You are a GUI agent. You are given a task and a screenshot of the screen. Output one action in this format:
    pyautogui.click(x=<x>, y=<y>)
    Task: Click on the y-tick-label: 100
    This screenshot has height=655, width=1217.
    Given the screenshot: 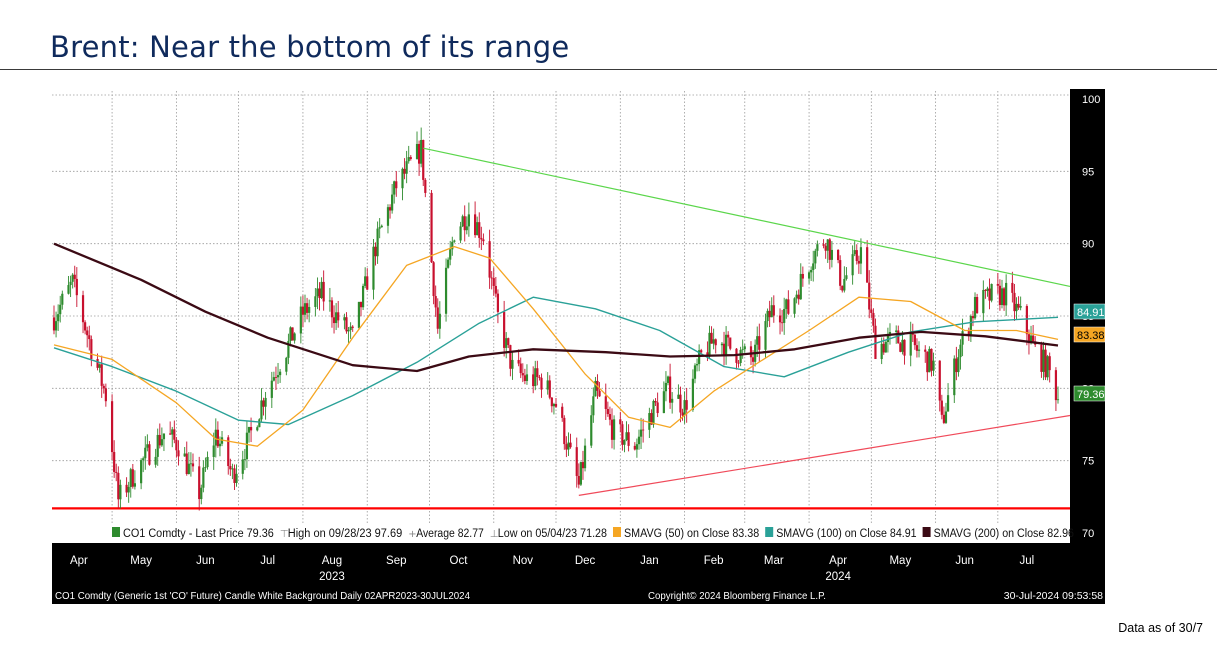 What is the action you would take?
    pyautogui.click(x=1091, y=100)
    